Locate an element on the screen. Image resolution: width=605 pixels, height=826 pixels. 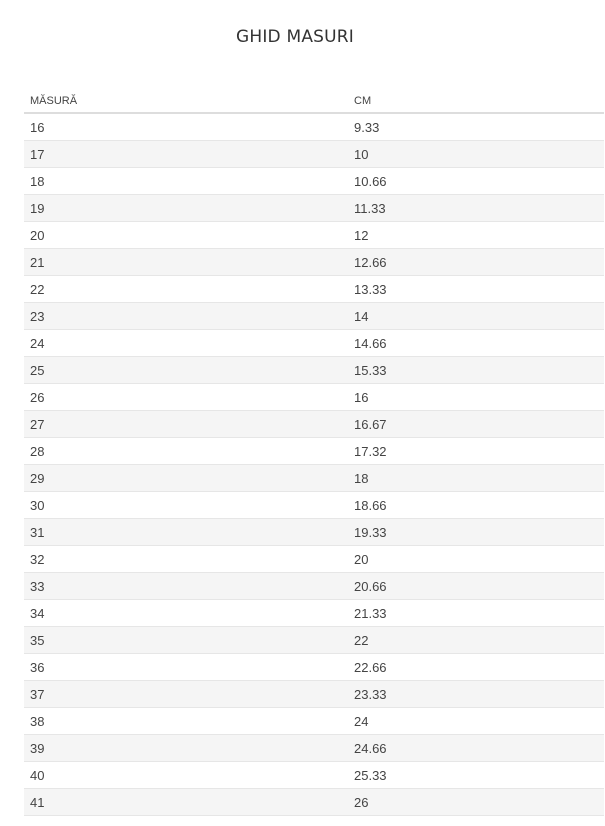
table-row: 28 17.32 is located at coordinates (314, 451).